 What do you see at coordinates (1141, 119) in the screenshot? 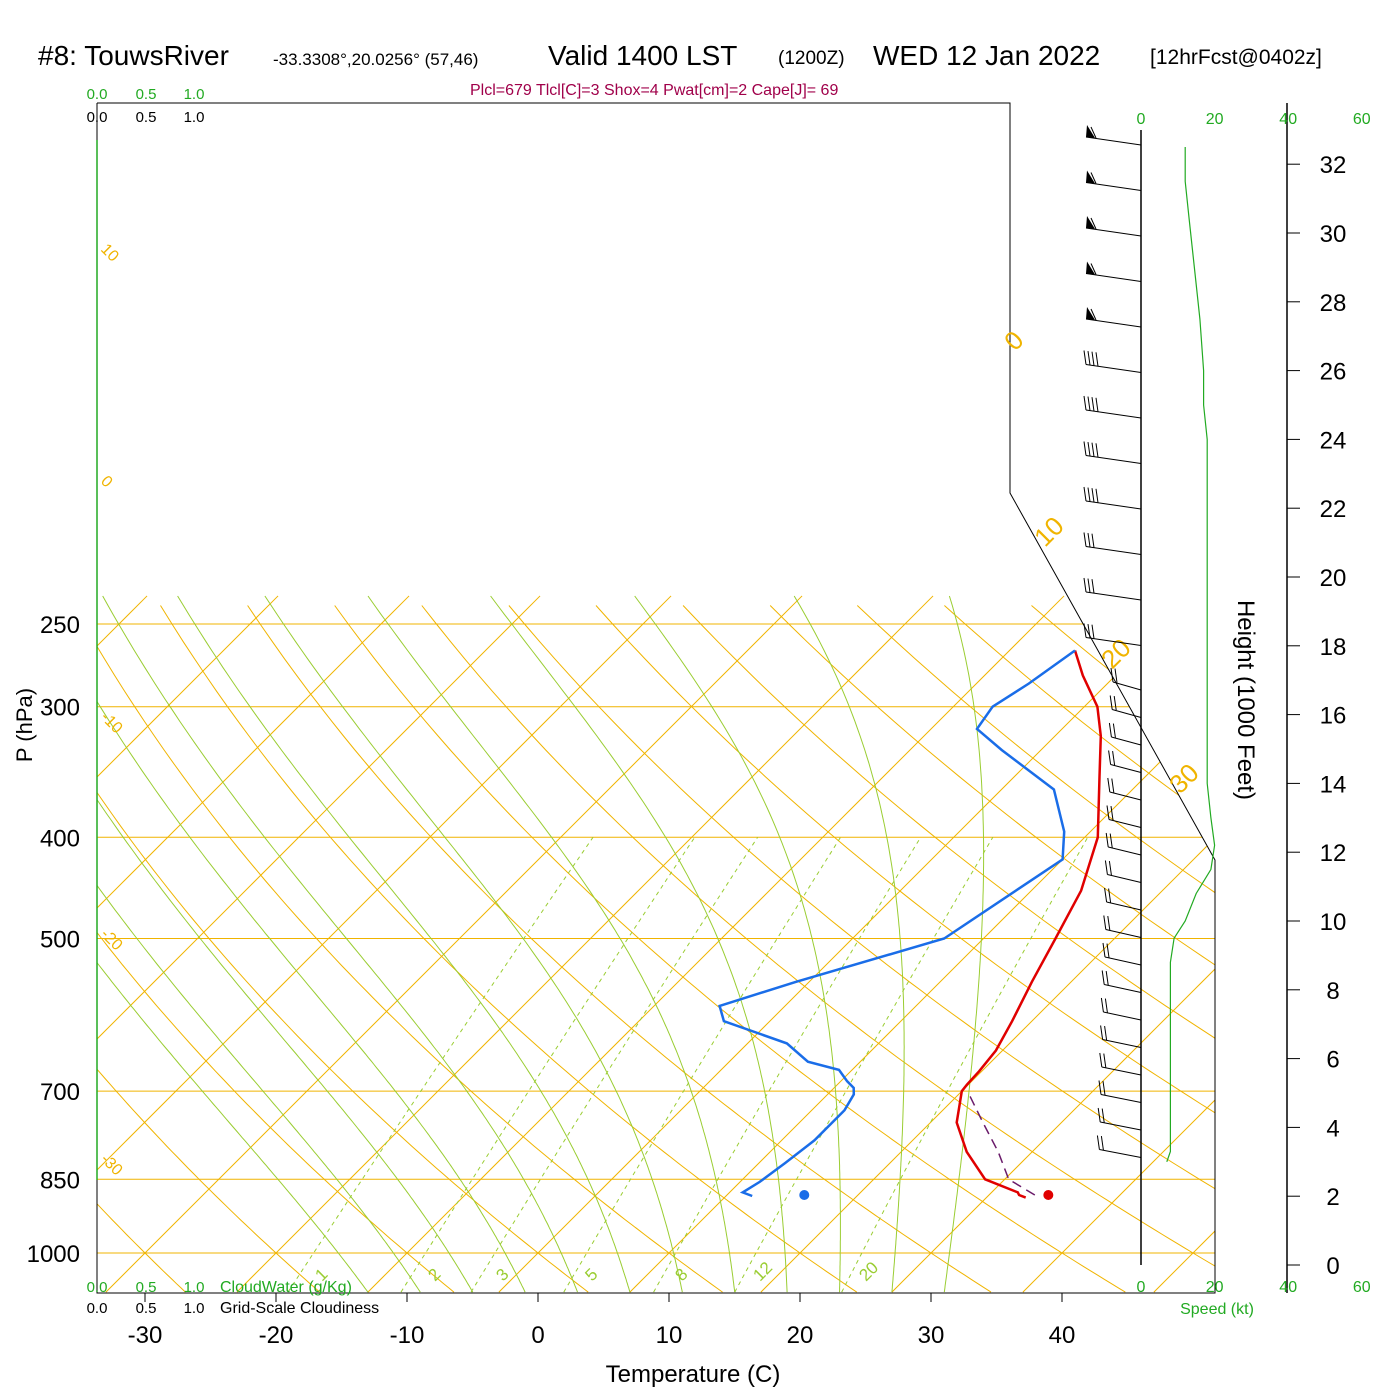
I see `speed-tick-top: 0` at bounding box center [1141, 119].